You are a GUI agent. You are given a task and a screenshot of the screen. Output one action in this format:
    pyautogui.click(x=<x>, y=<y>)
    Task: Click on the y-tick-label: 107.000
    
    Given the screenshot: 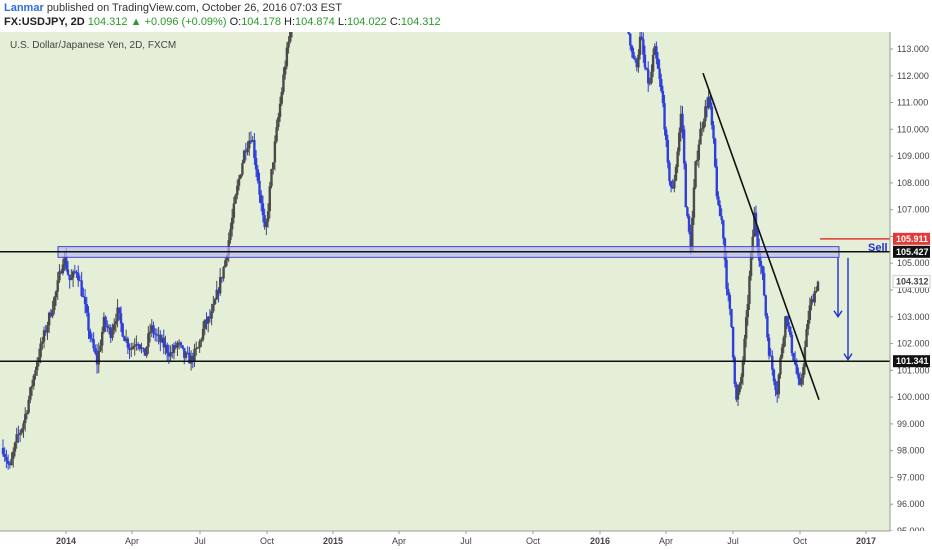 What is the action you would take?
    pyautogui.click(x=913, y=210)
    